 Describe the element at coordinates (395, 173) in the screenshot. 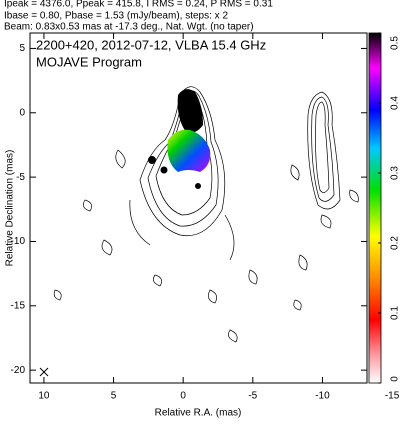

I see `colorbar-tick-label: 0.3` at that location.